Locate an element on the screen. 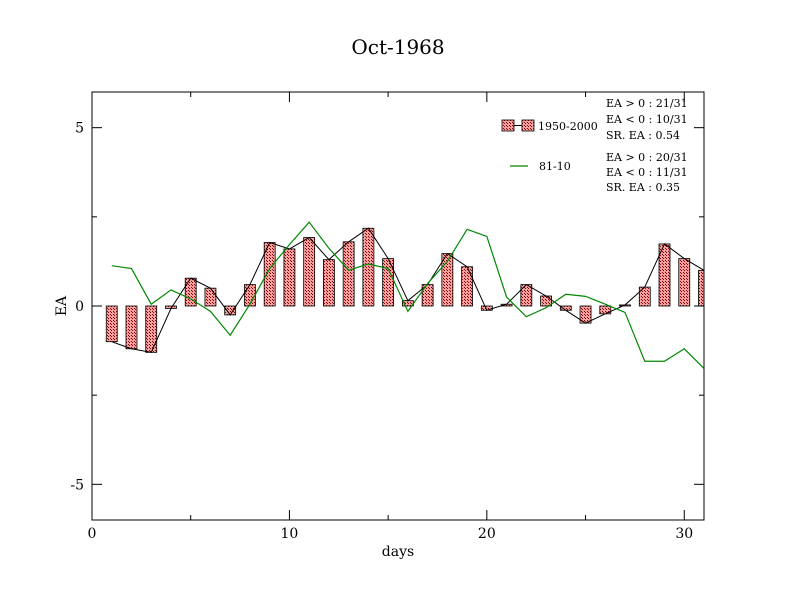 Image resolution: width=792 pixels, height=616 pixels. stat-line: SR. EA : 0.54 is located at coordinates (643, 135).